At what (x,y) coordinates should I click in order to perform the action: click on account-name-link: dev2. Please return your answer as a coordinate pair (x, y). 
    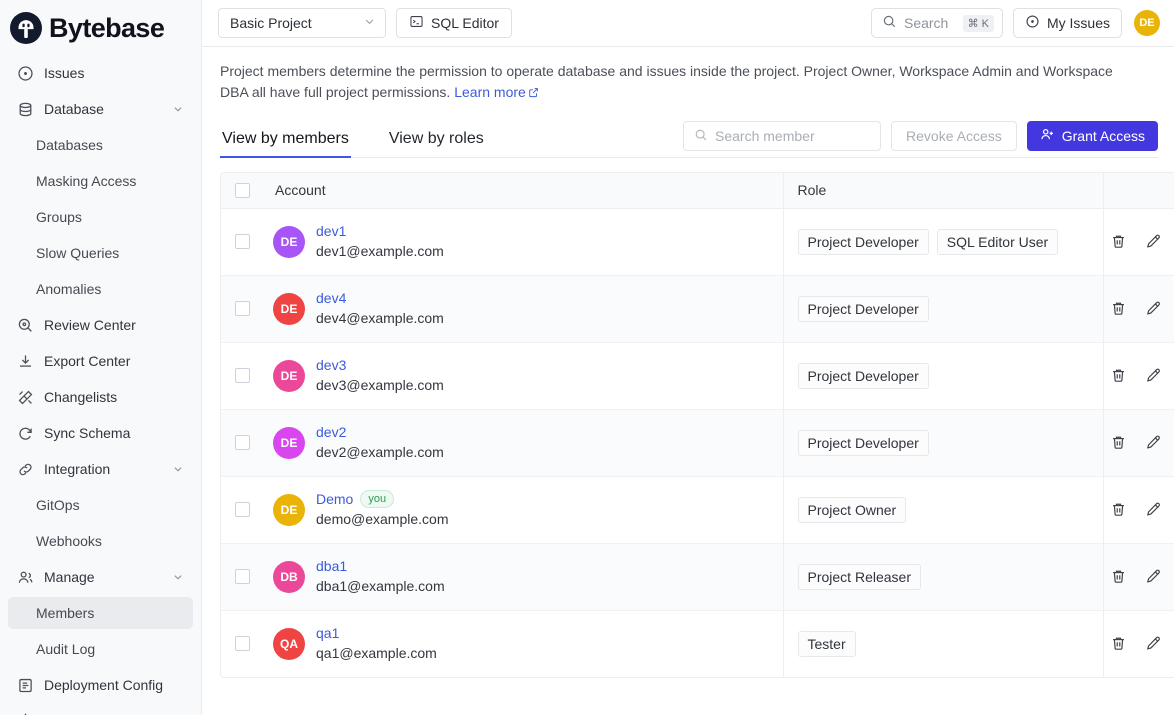
    Looking at the image, I should click on (331, 432).